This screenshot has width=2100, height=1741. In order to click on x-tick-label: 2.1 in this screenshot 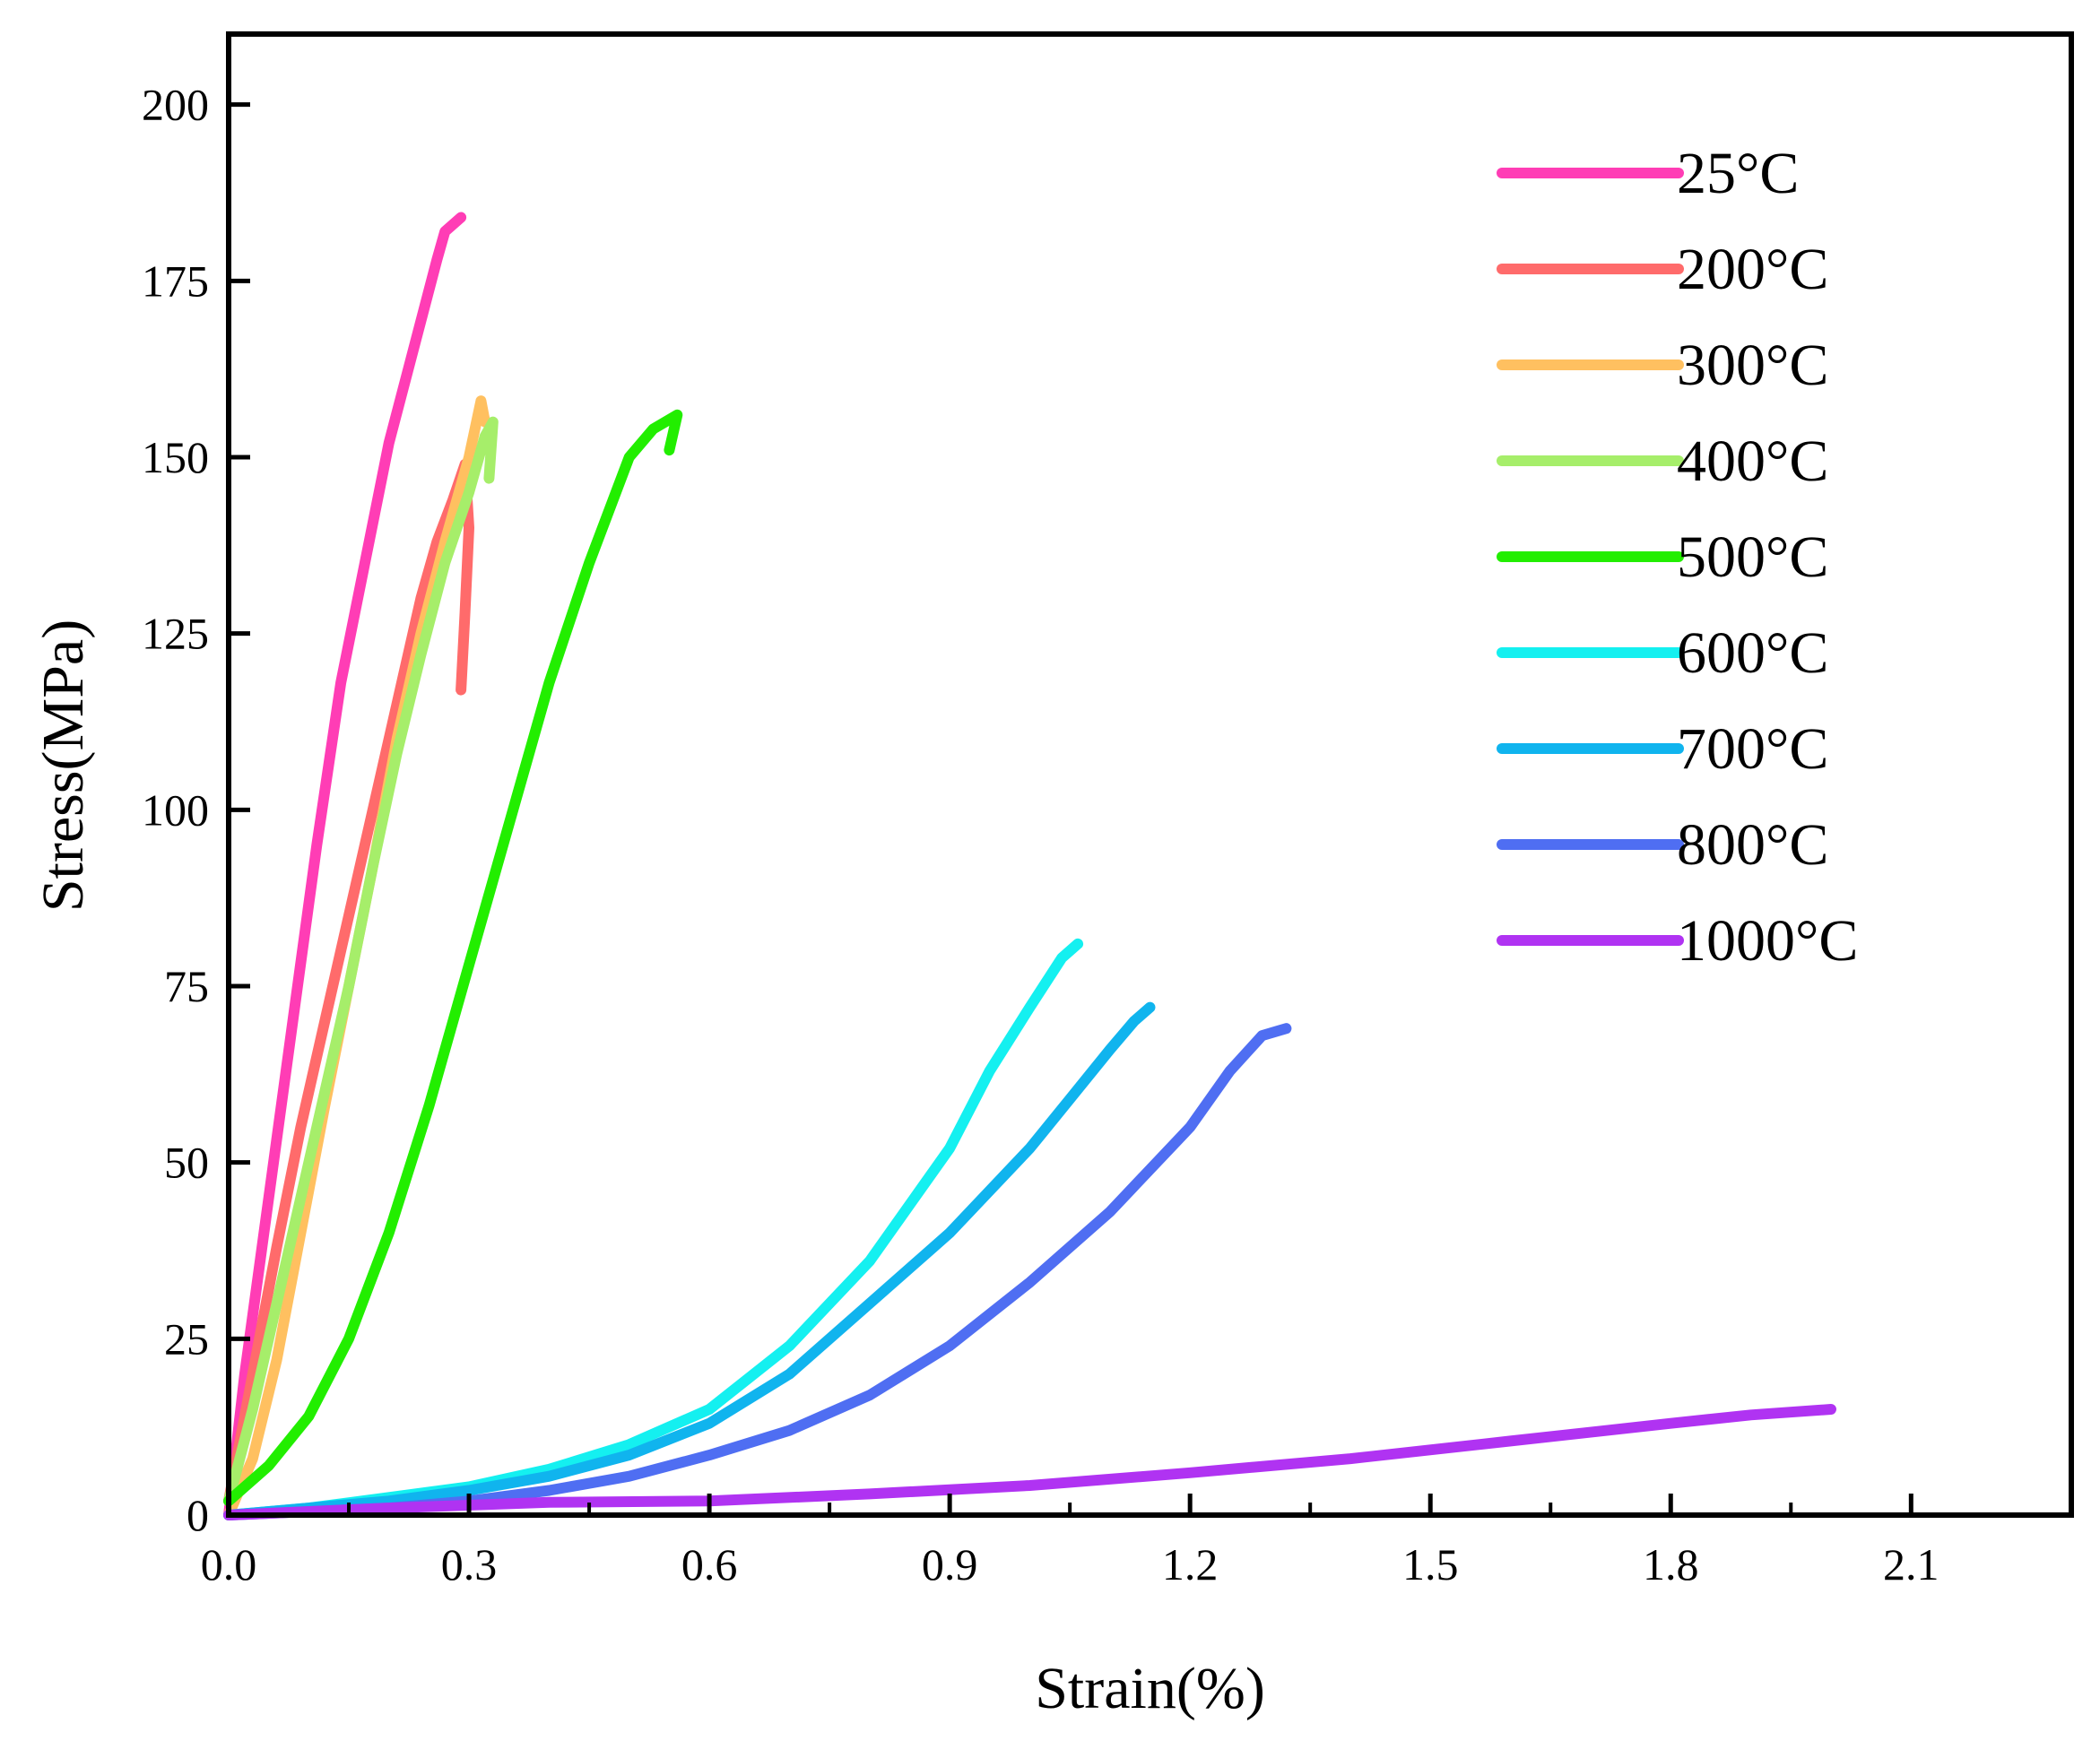, I will do `click(1911, 1564)`.